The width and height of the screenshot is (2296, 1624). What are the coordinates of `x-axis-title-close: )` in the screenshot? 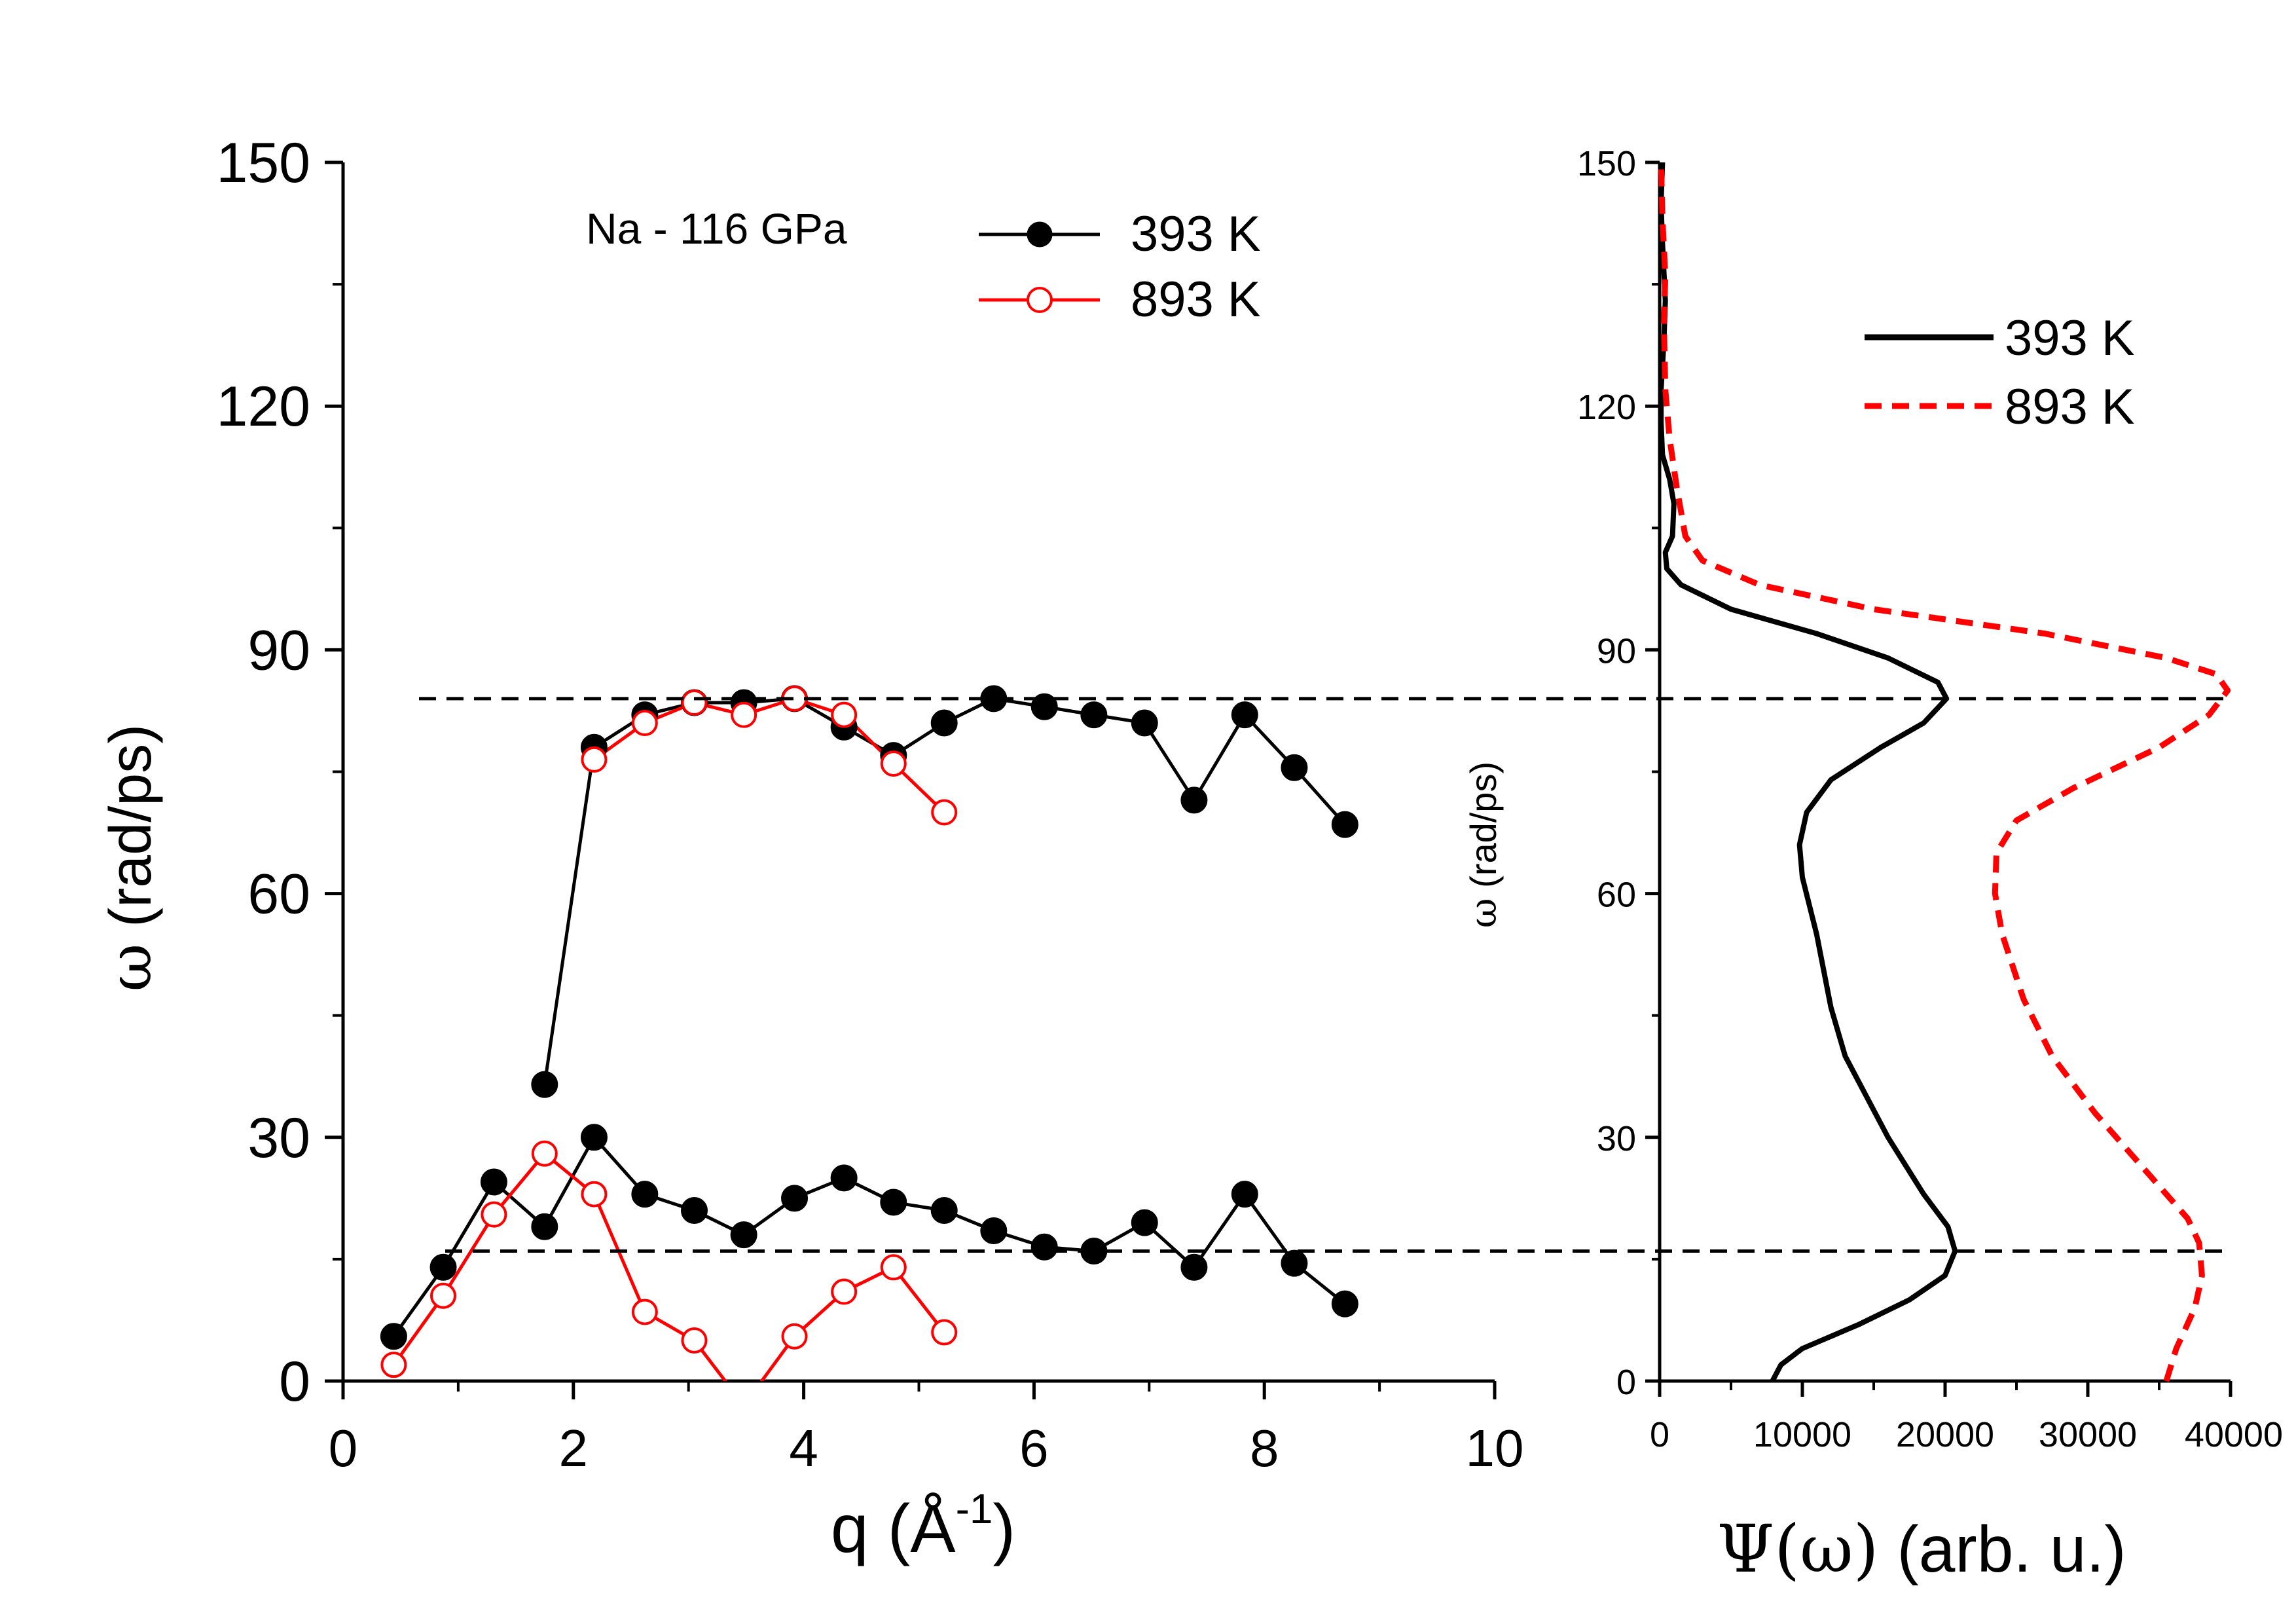 It's located at (1004, 1529).